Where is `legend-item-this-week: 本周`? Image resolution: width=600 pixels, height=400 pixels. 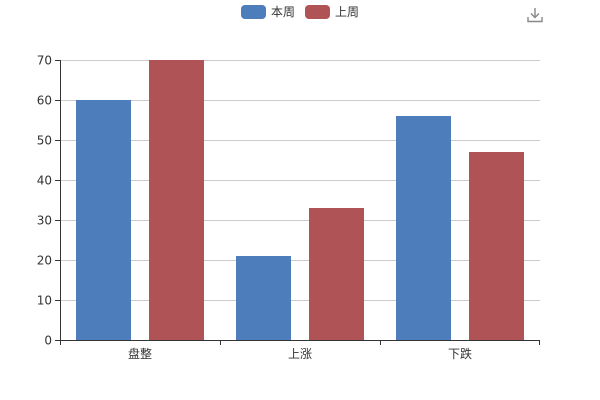
legend-item-this-week: 本周 is located at coordinates (267, 11).